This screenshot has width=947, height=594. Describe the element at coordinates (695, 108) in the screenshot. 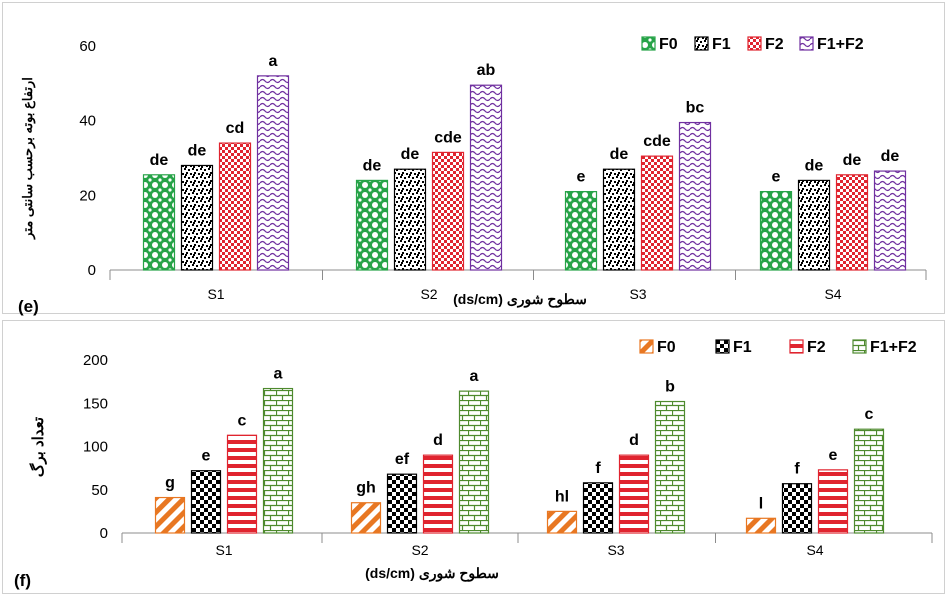

I see `data-label: bc` at that location.